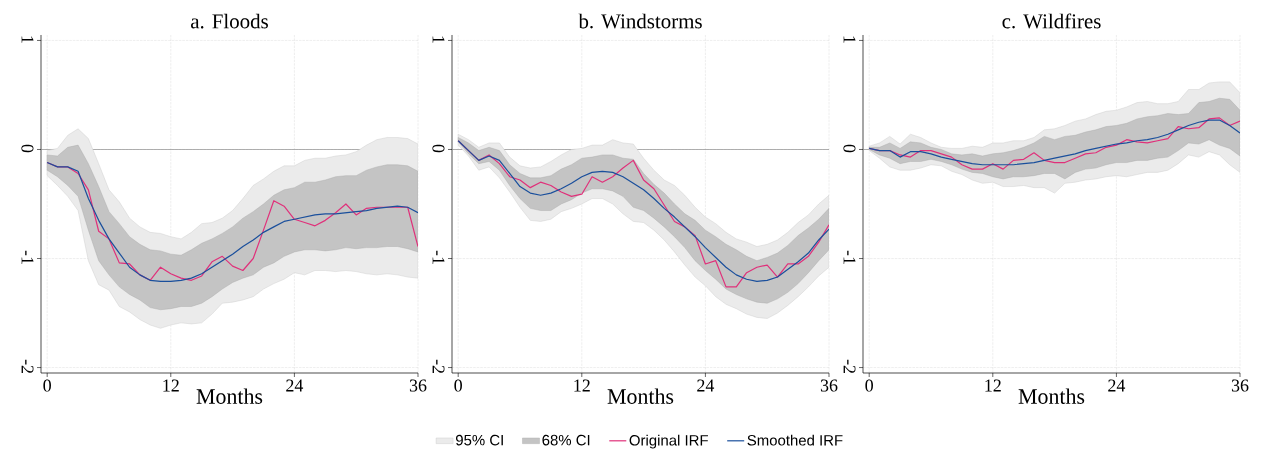  Describe the element at coordinates (229, 21) in the screenshot. I see `chart-title: a. Floods` at that location.